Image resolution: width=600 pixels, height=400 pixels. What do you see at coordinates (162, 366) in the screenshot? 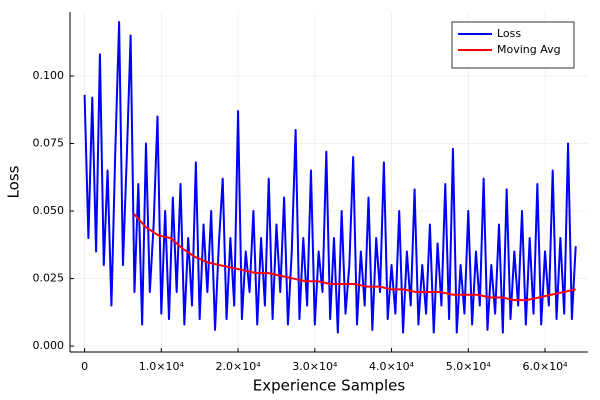
I see `x-tick-label: 1.0×10⁴` at bounding box center [162, 366].